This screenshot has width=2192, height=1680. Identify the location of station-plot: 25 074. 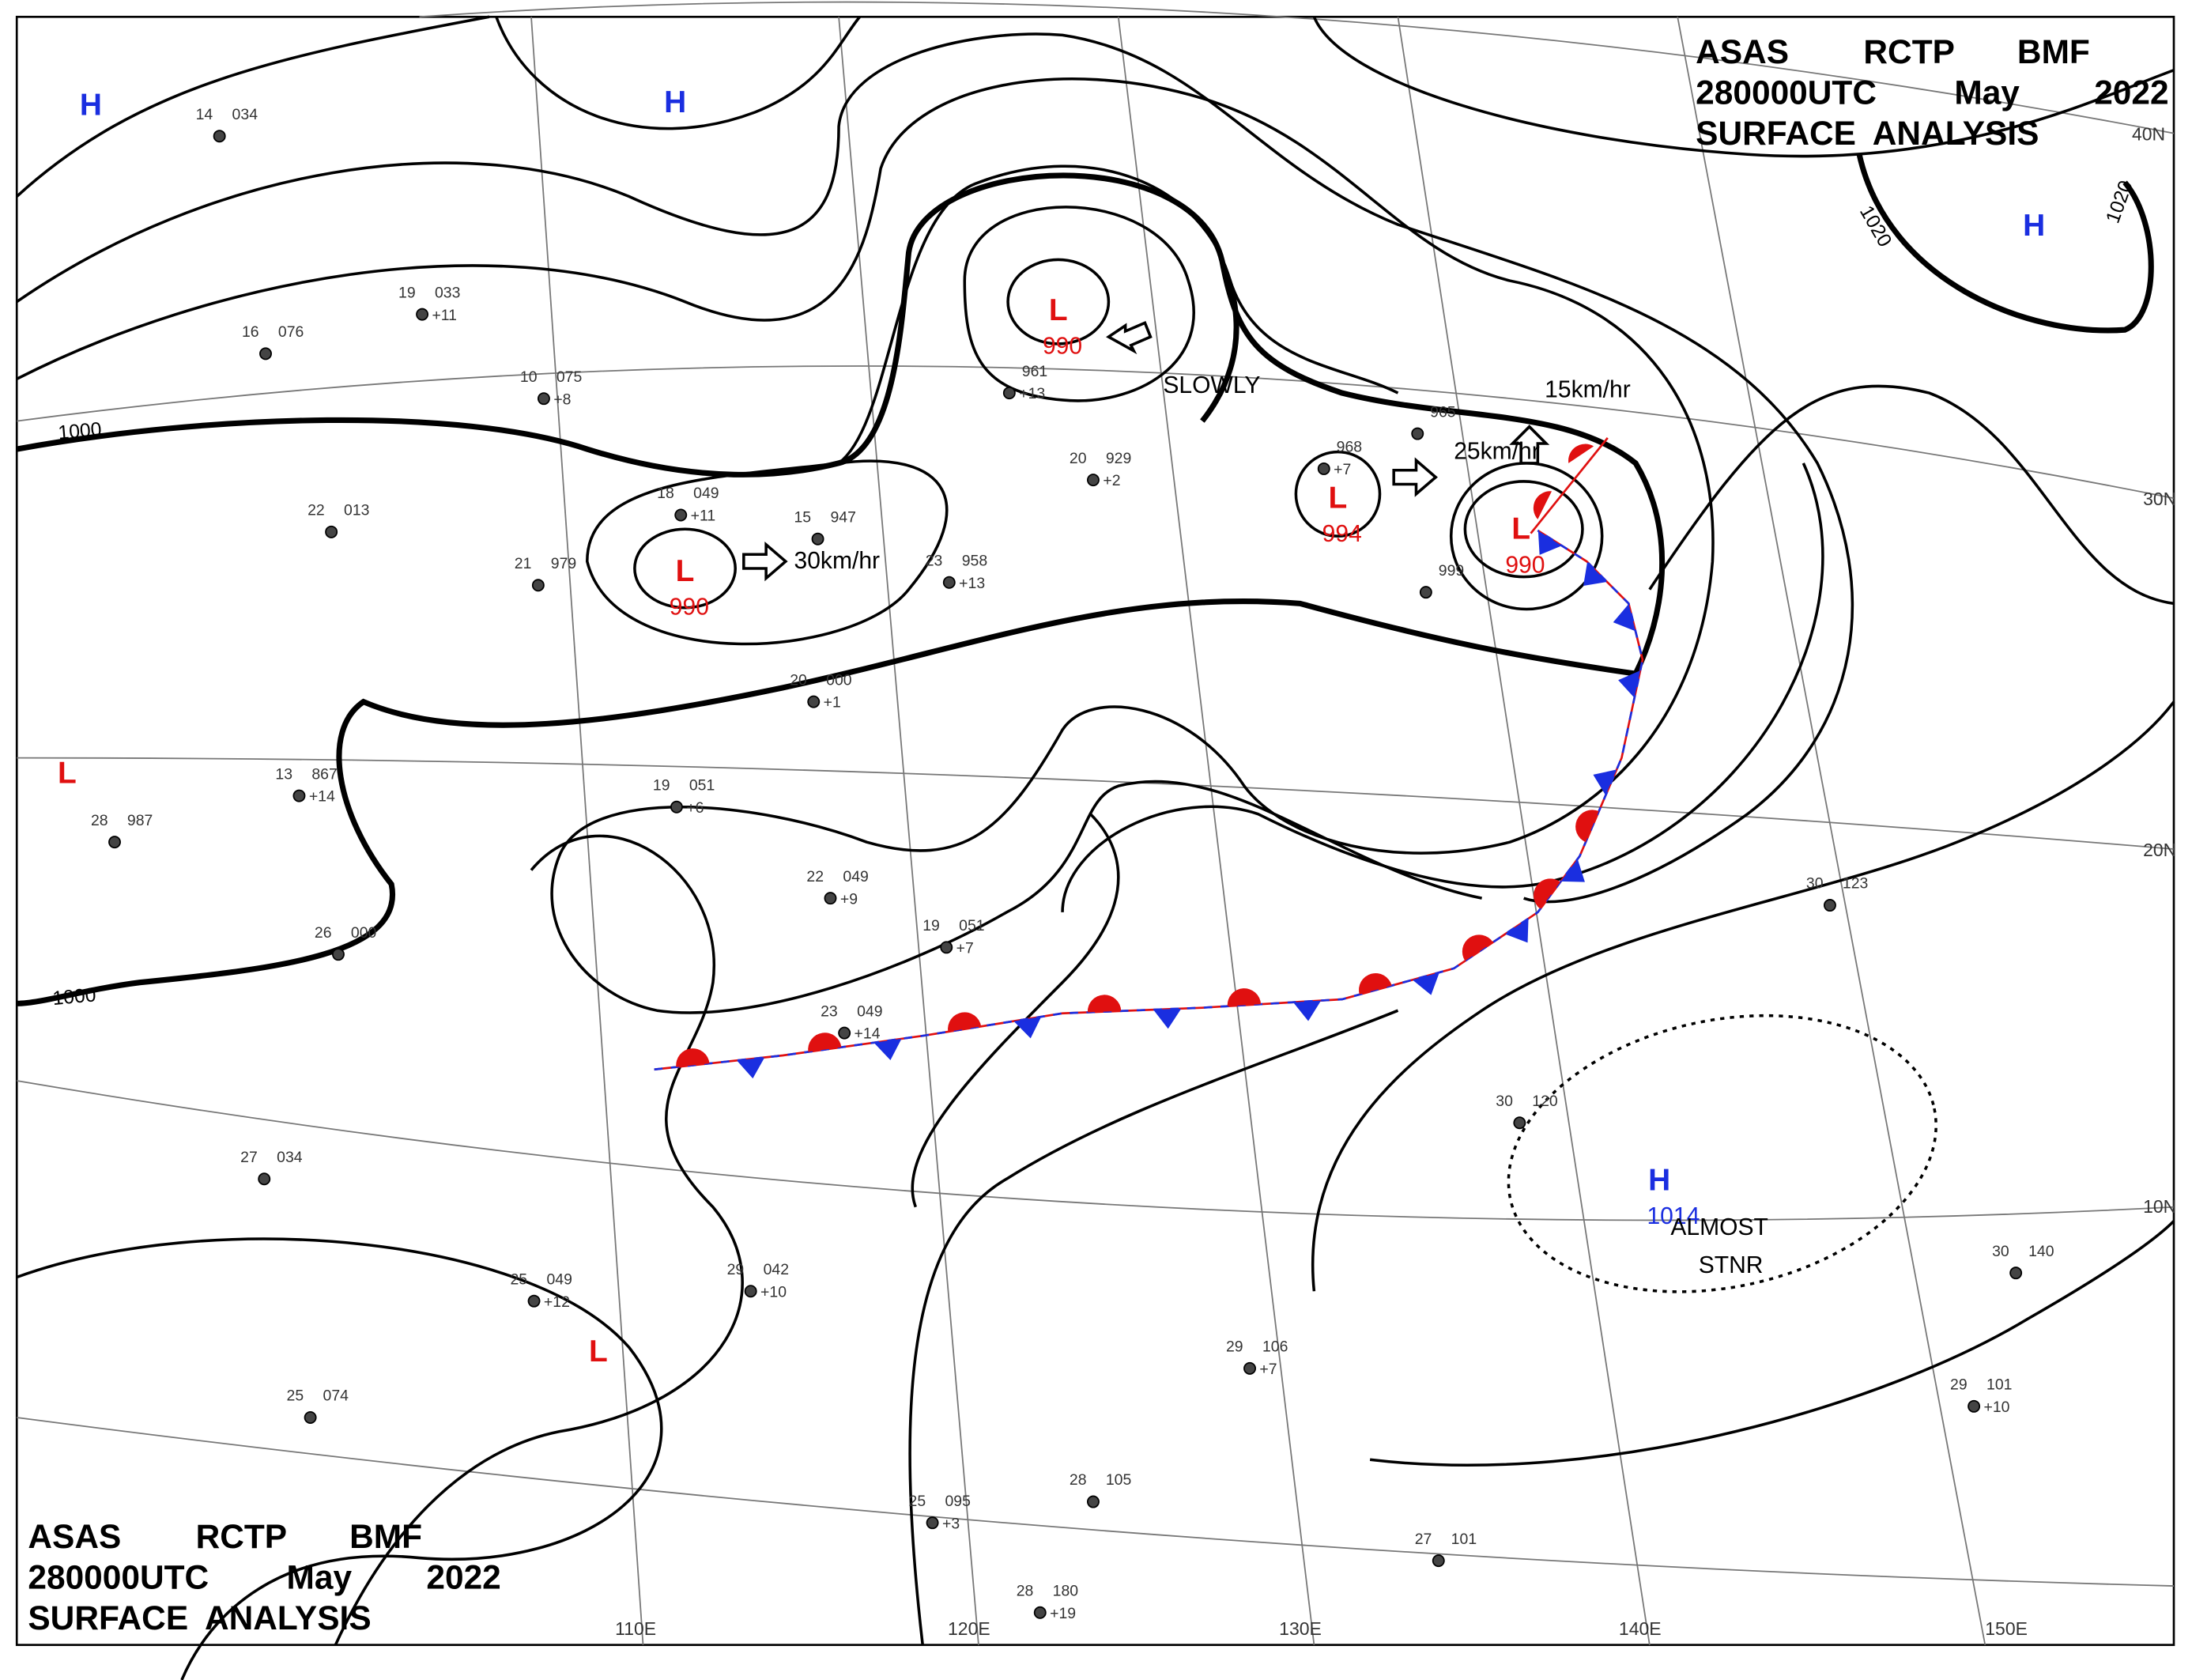
(318, 1406).